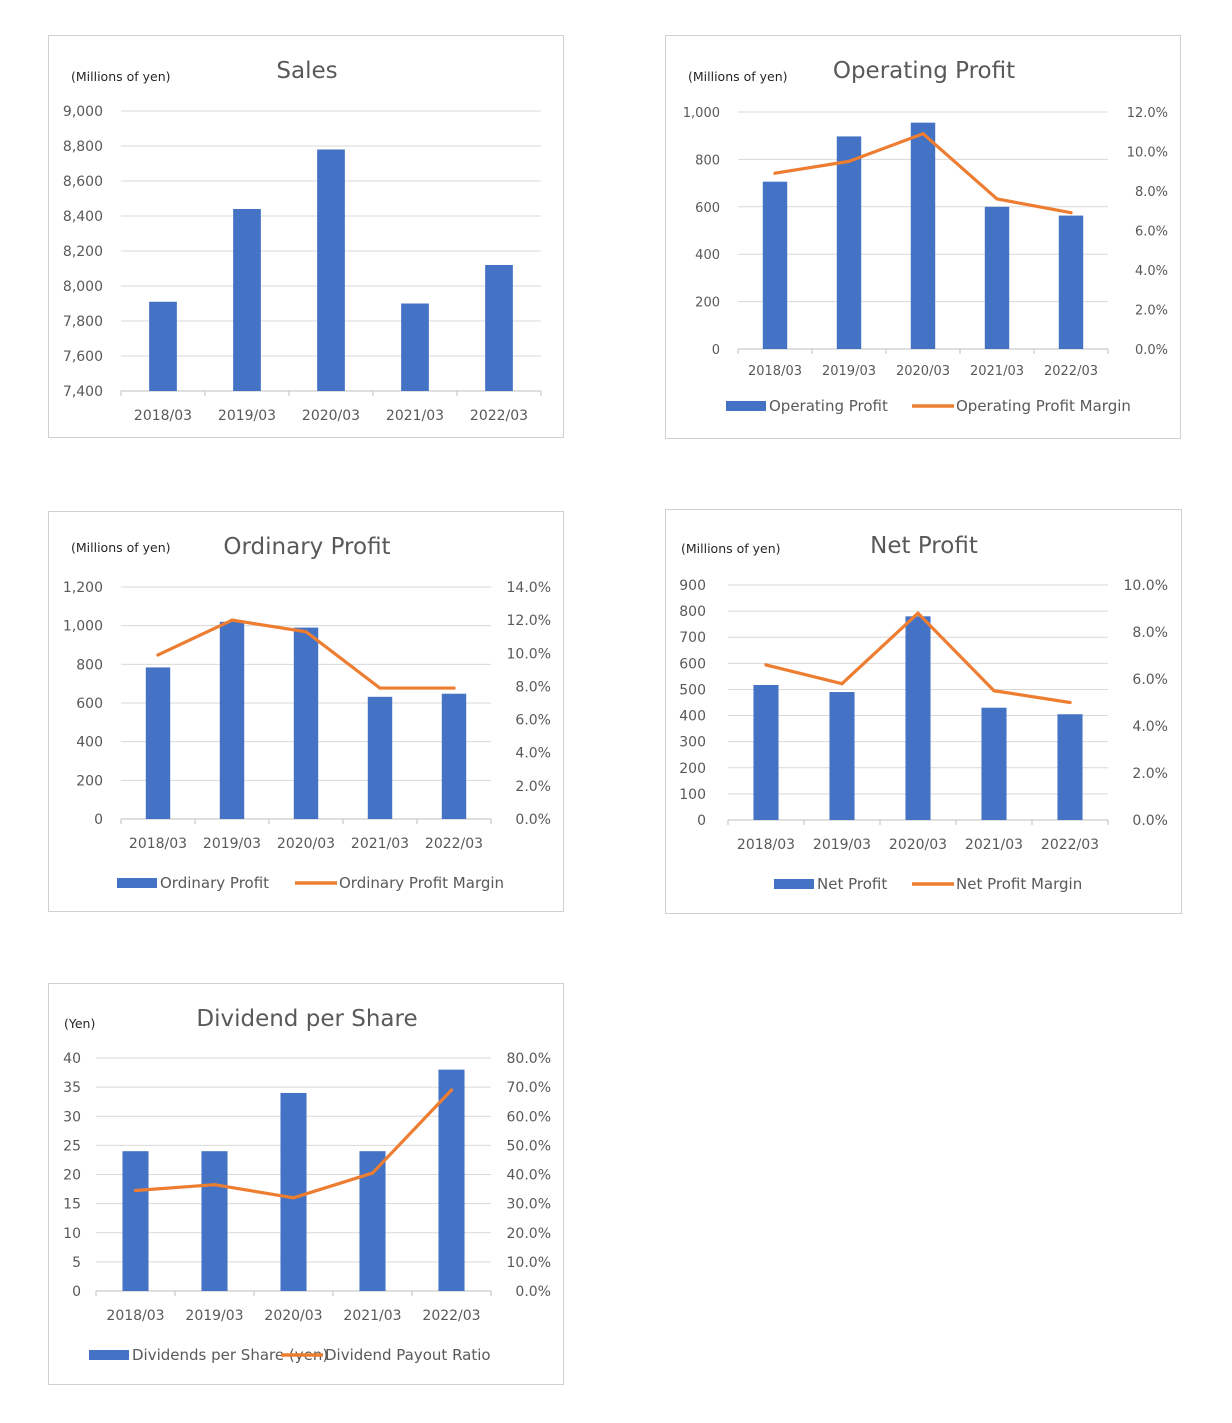 The height and width of the screenshot is (1423, 1232). Describe the element at coordinates (83, 147) in the screenshot. I see `y-tick-label: 8,800` at that location.